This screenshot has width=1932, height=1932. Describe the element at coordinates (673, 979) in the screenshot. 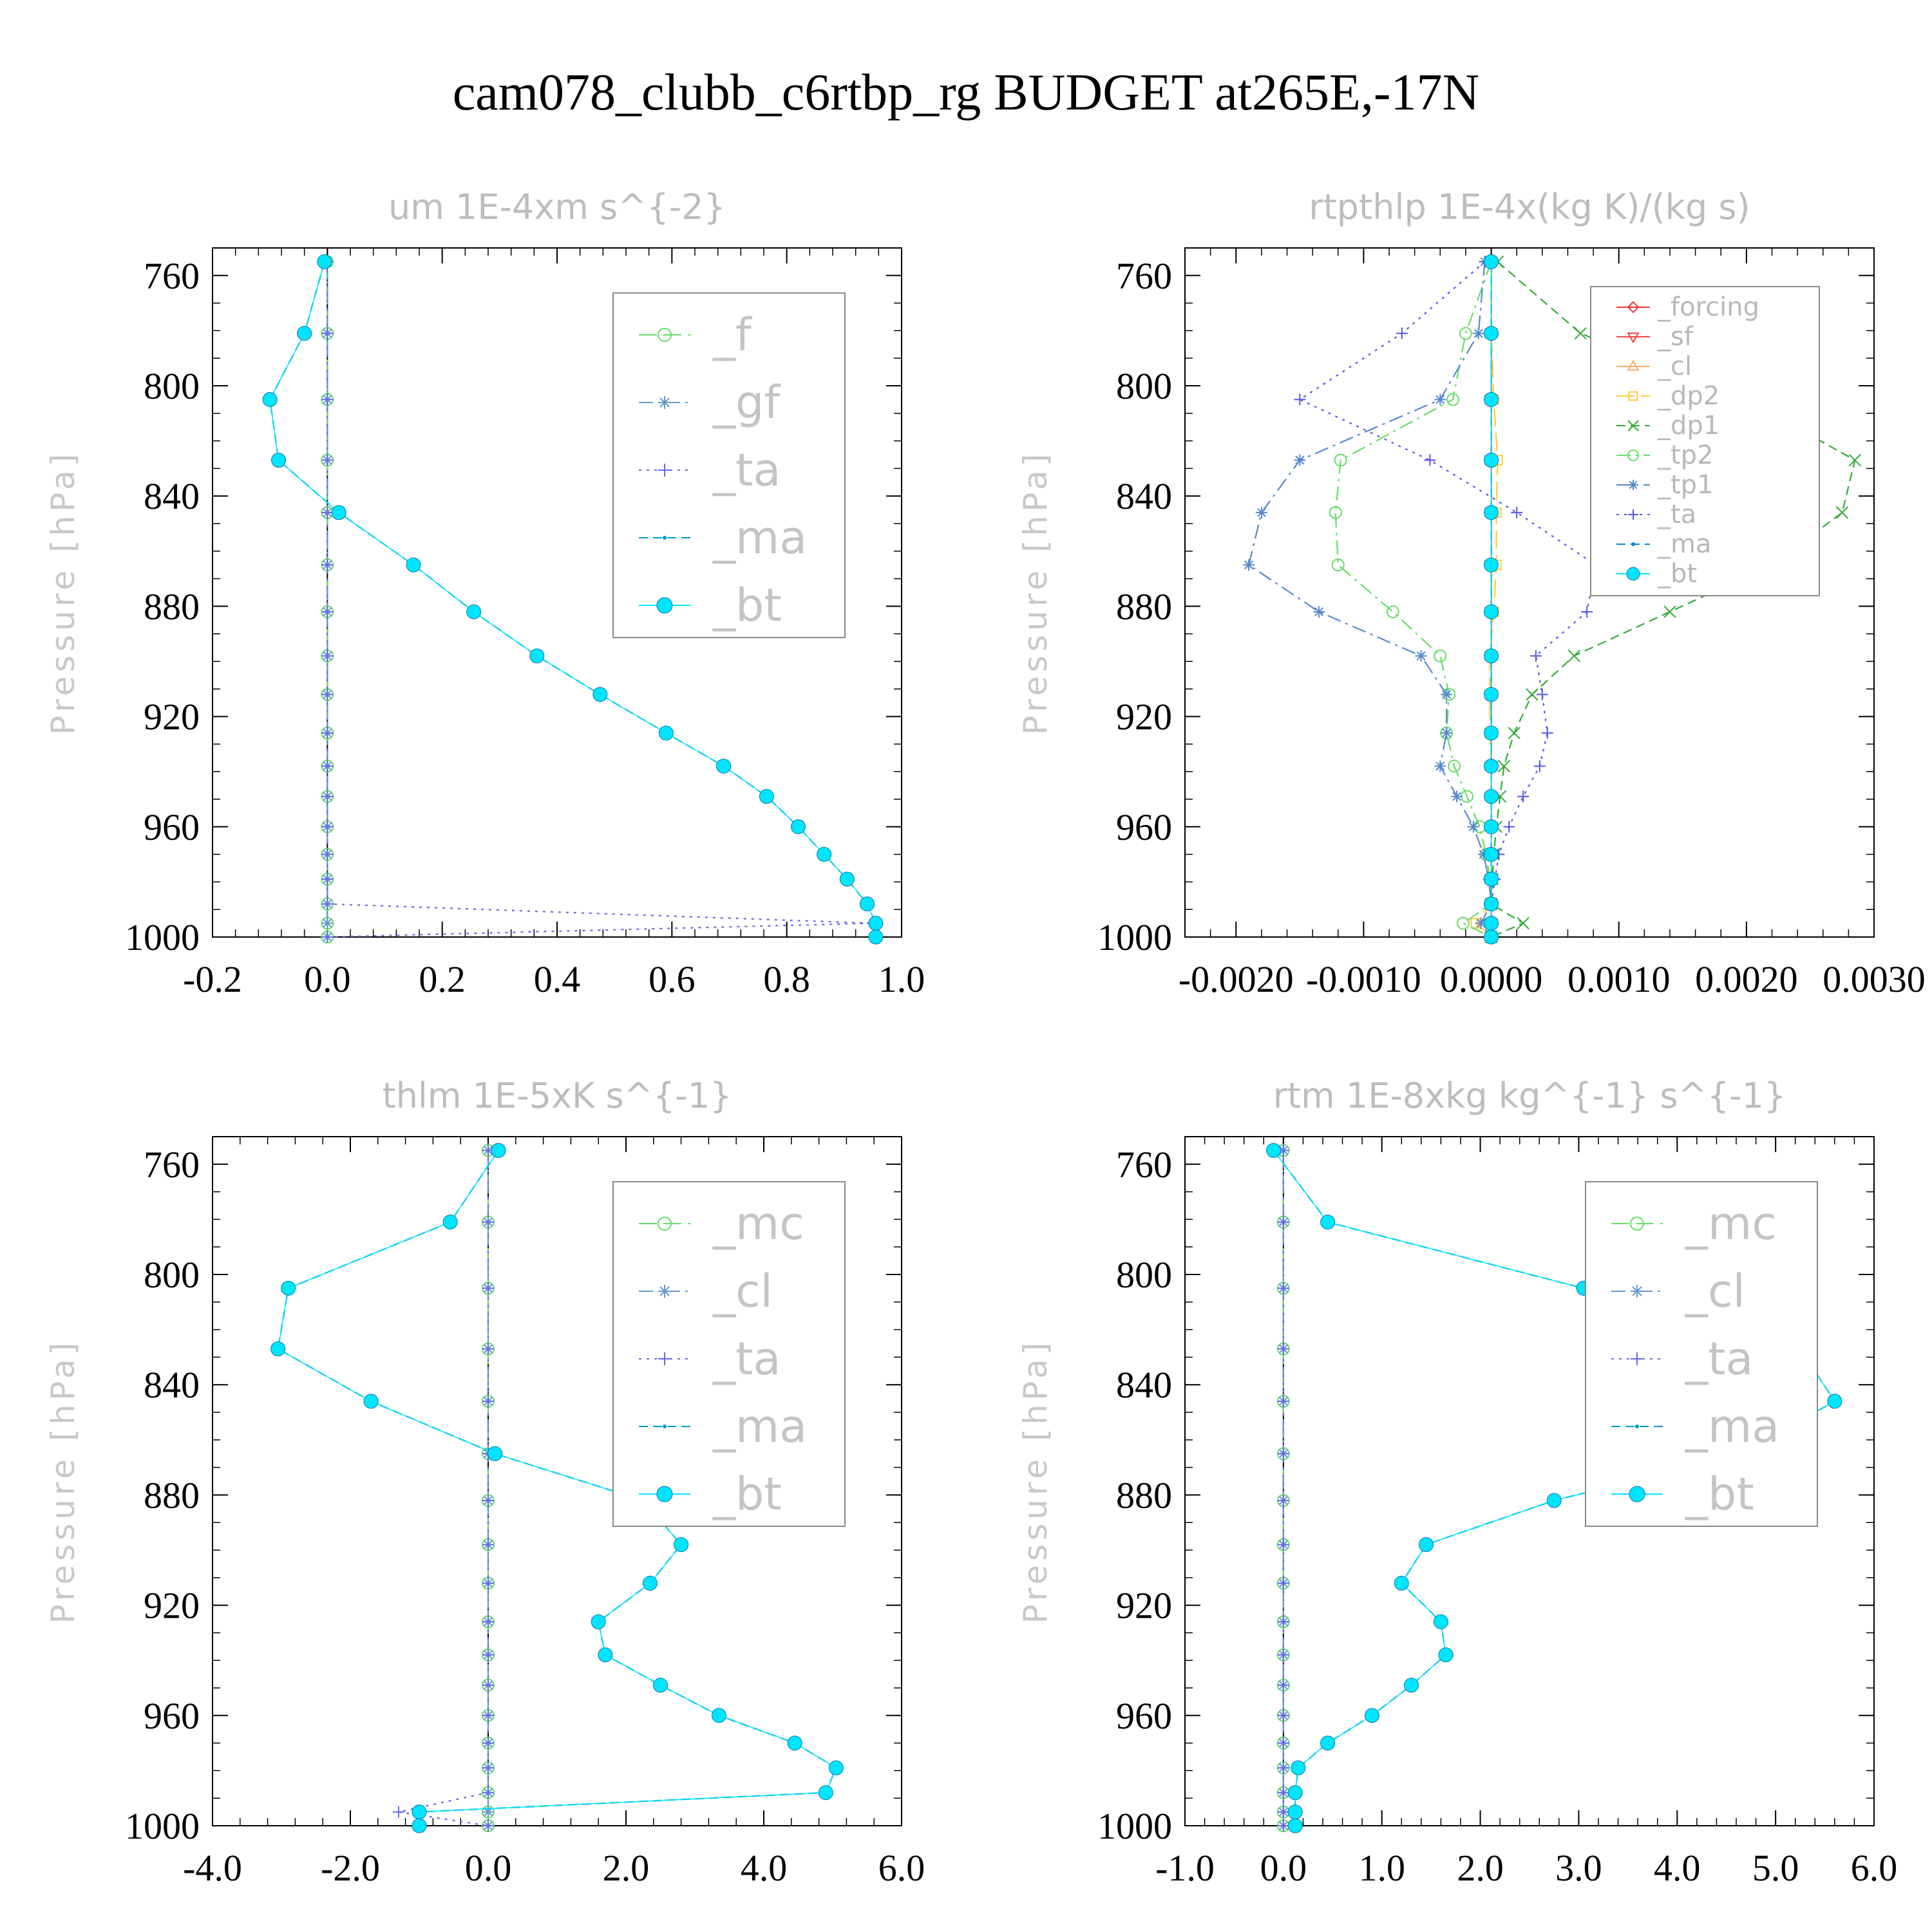

I see `x-tick-label: 0.6` at that location.